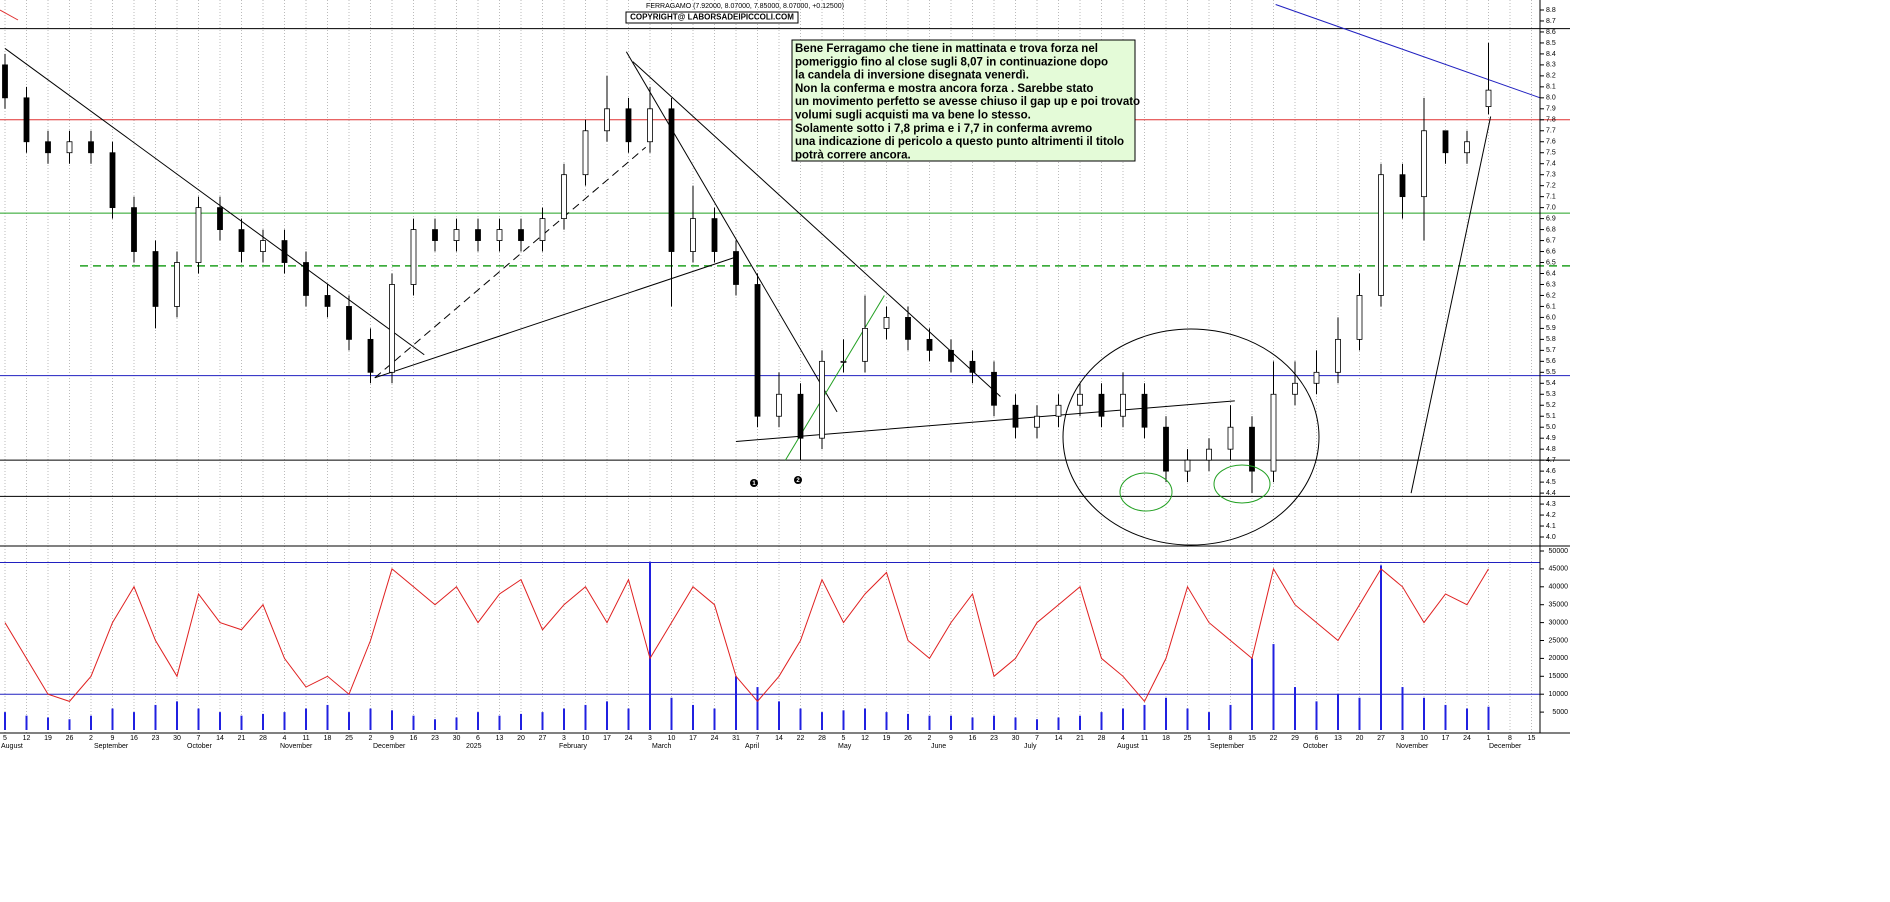  I want to click on x-tick-label: 1, so click(1209, 738).